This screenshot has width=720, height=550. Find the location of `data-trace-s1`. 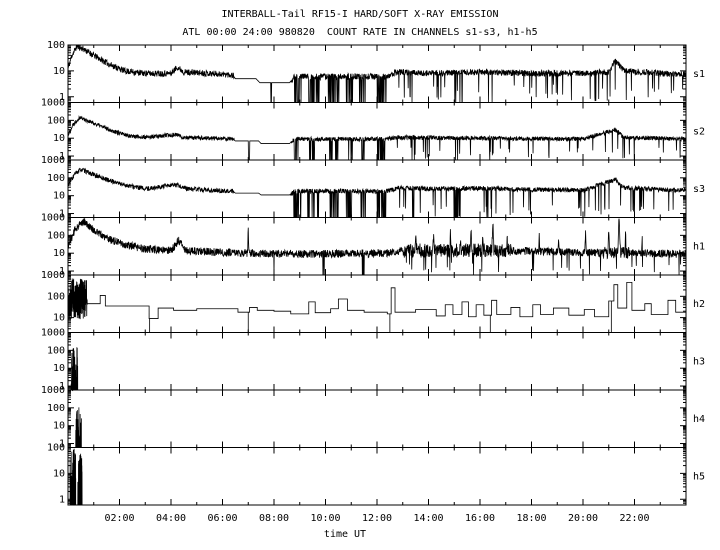

data-trace-s1 is located at coordinates (377, 73).